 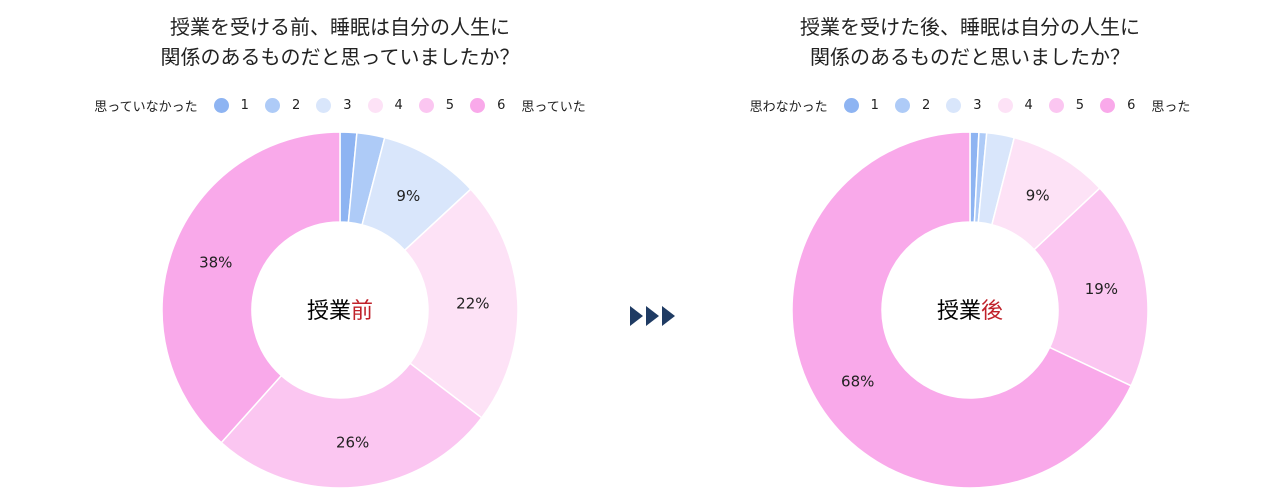 What do you see at coordinates (472, 304) in the screenshot?
I see `slice-value-label: 22%` at bounding box center [472, 304].